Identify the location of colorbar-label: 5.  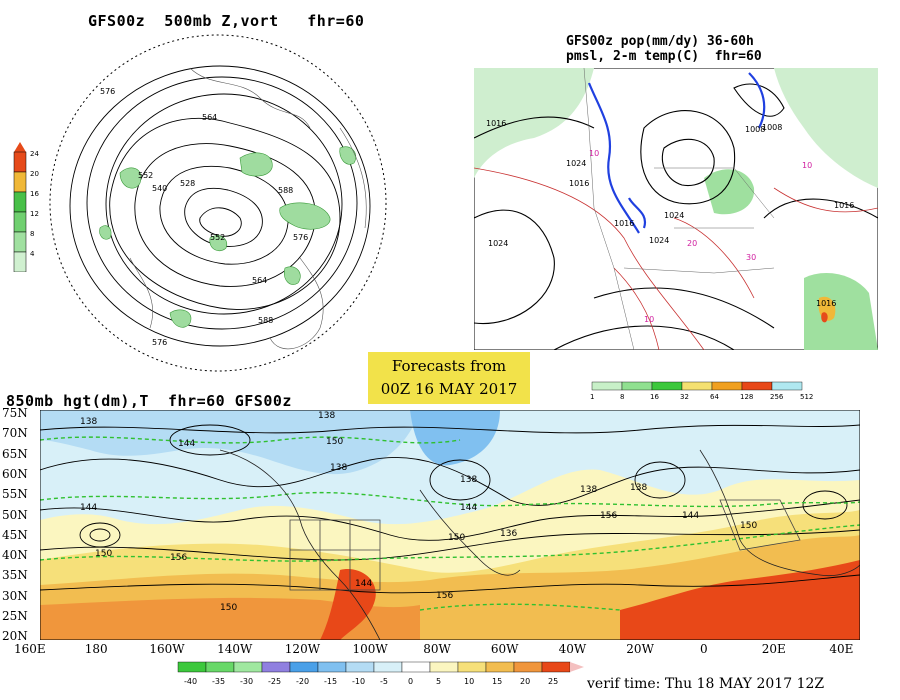
(438, 681).